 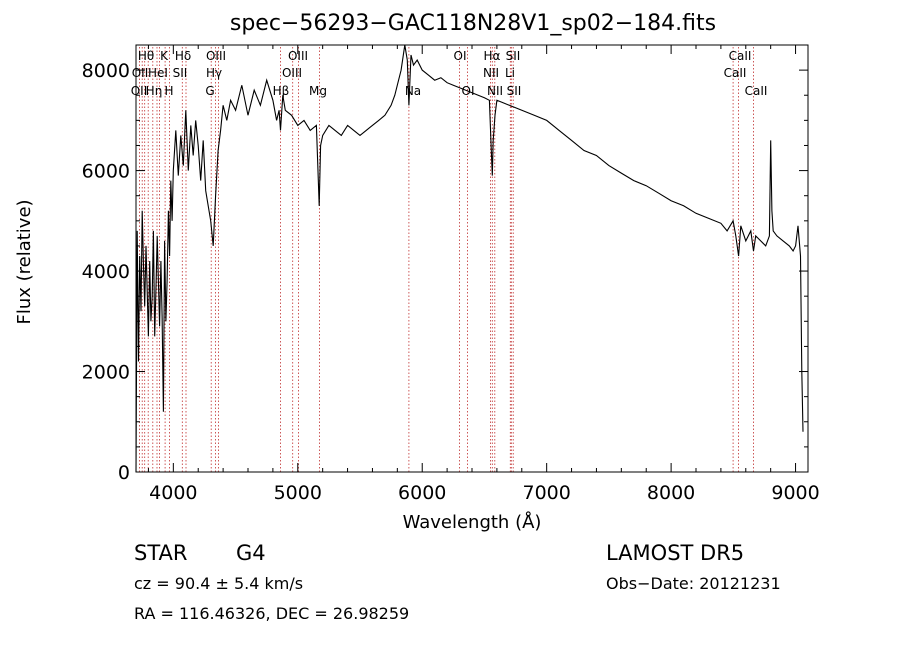 I want to click on line-label-3: OIII, so click(x=216, y=56).